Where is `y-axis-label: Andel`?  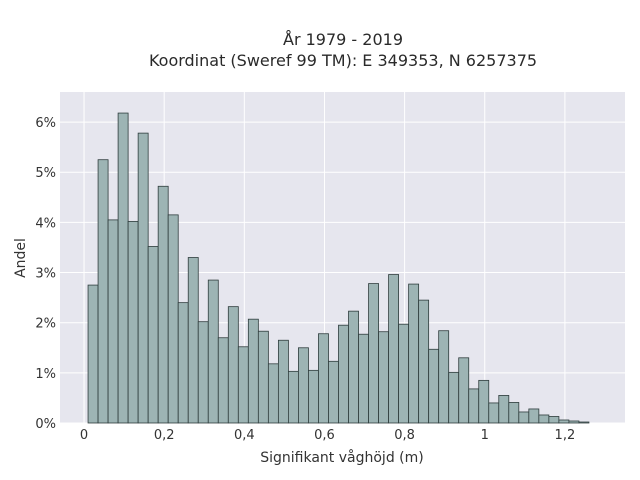 y-axis-label: Andel is located at coordinates (21, 258).